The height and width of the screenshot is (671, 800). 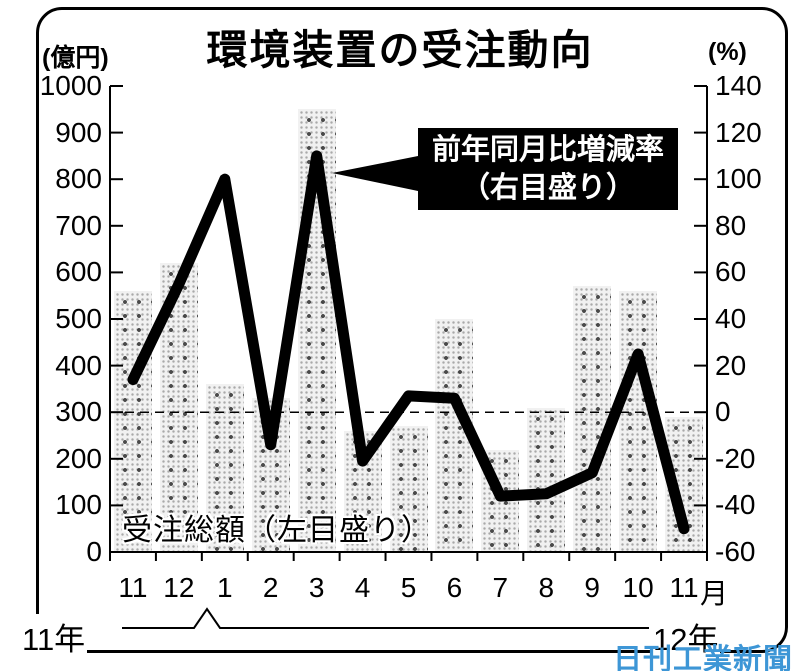 What do you see at coordinates (400, 50) in the screenshot?
I see `chart-title: 環境装置の受注動向` at bounding box center [400, 50].